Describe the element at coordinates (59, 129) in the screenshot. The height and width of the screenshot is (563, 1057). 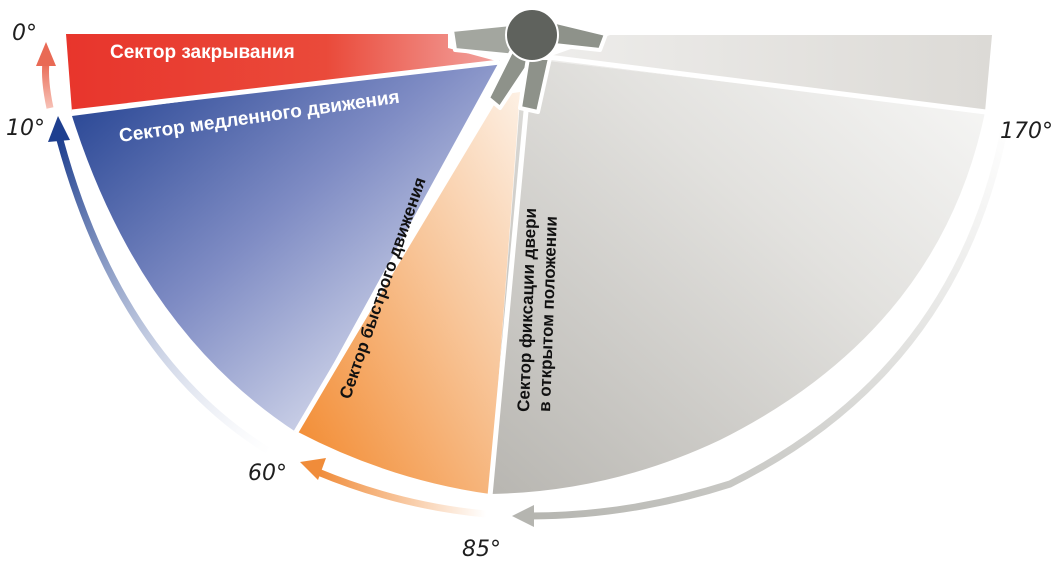
I see `slow-arrowhead` at that location.